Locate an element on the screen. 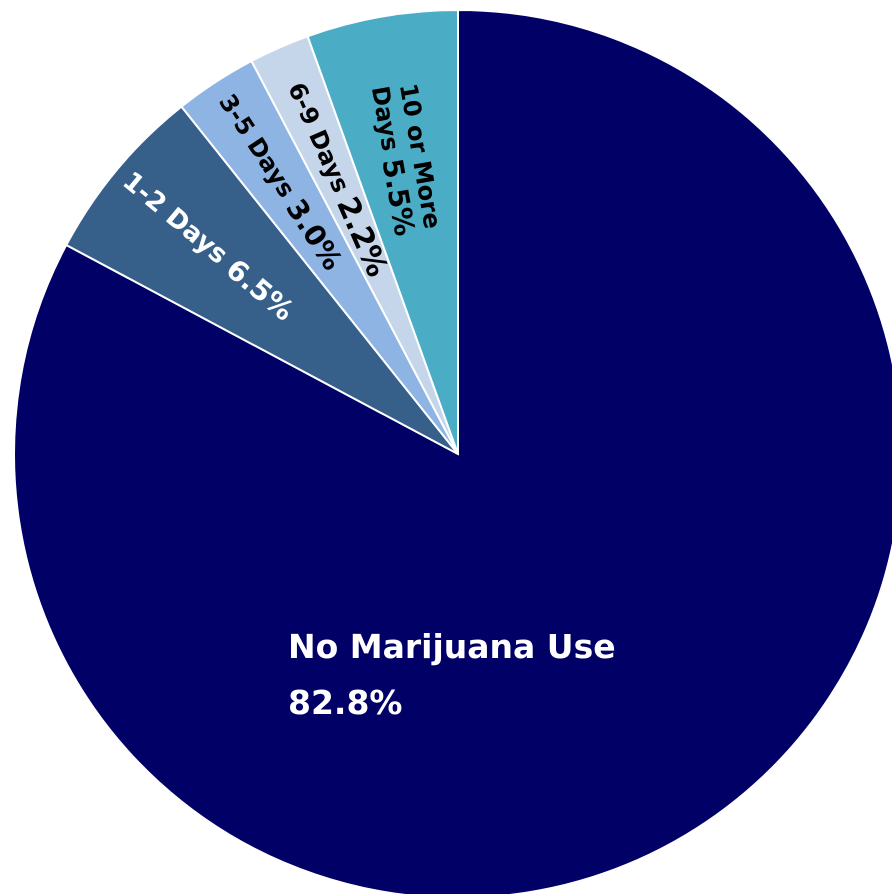 This screenshot has height=894, width=892. slice-value-no-marijuana-use: 82.8% is located at coordinates (345, 702).